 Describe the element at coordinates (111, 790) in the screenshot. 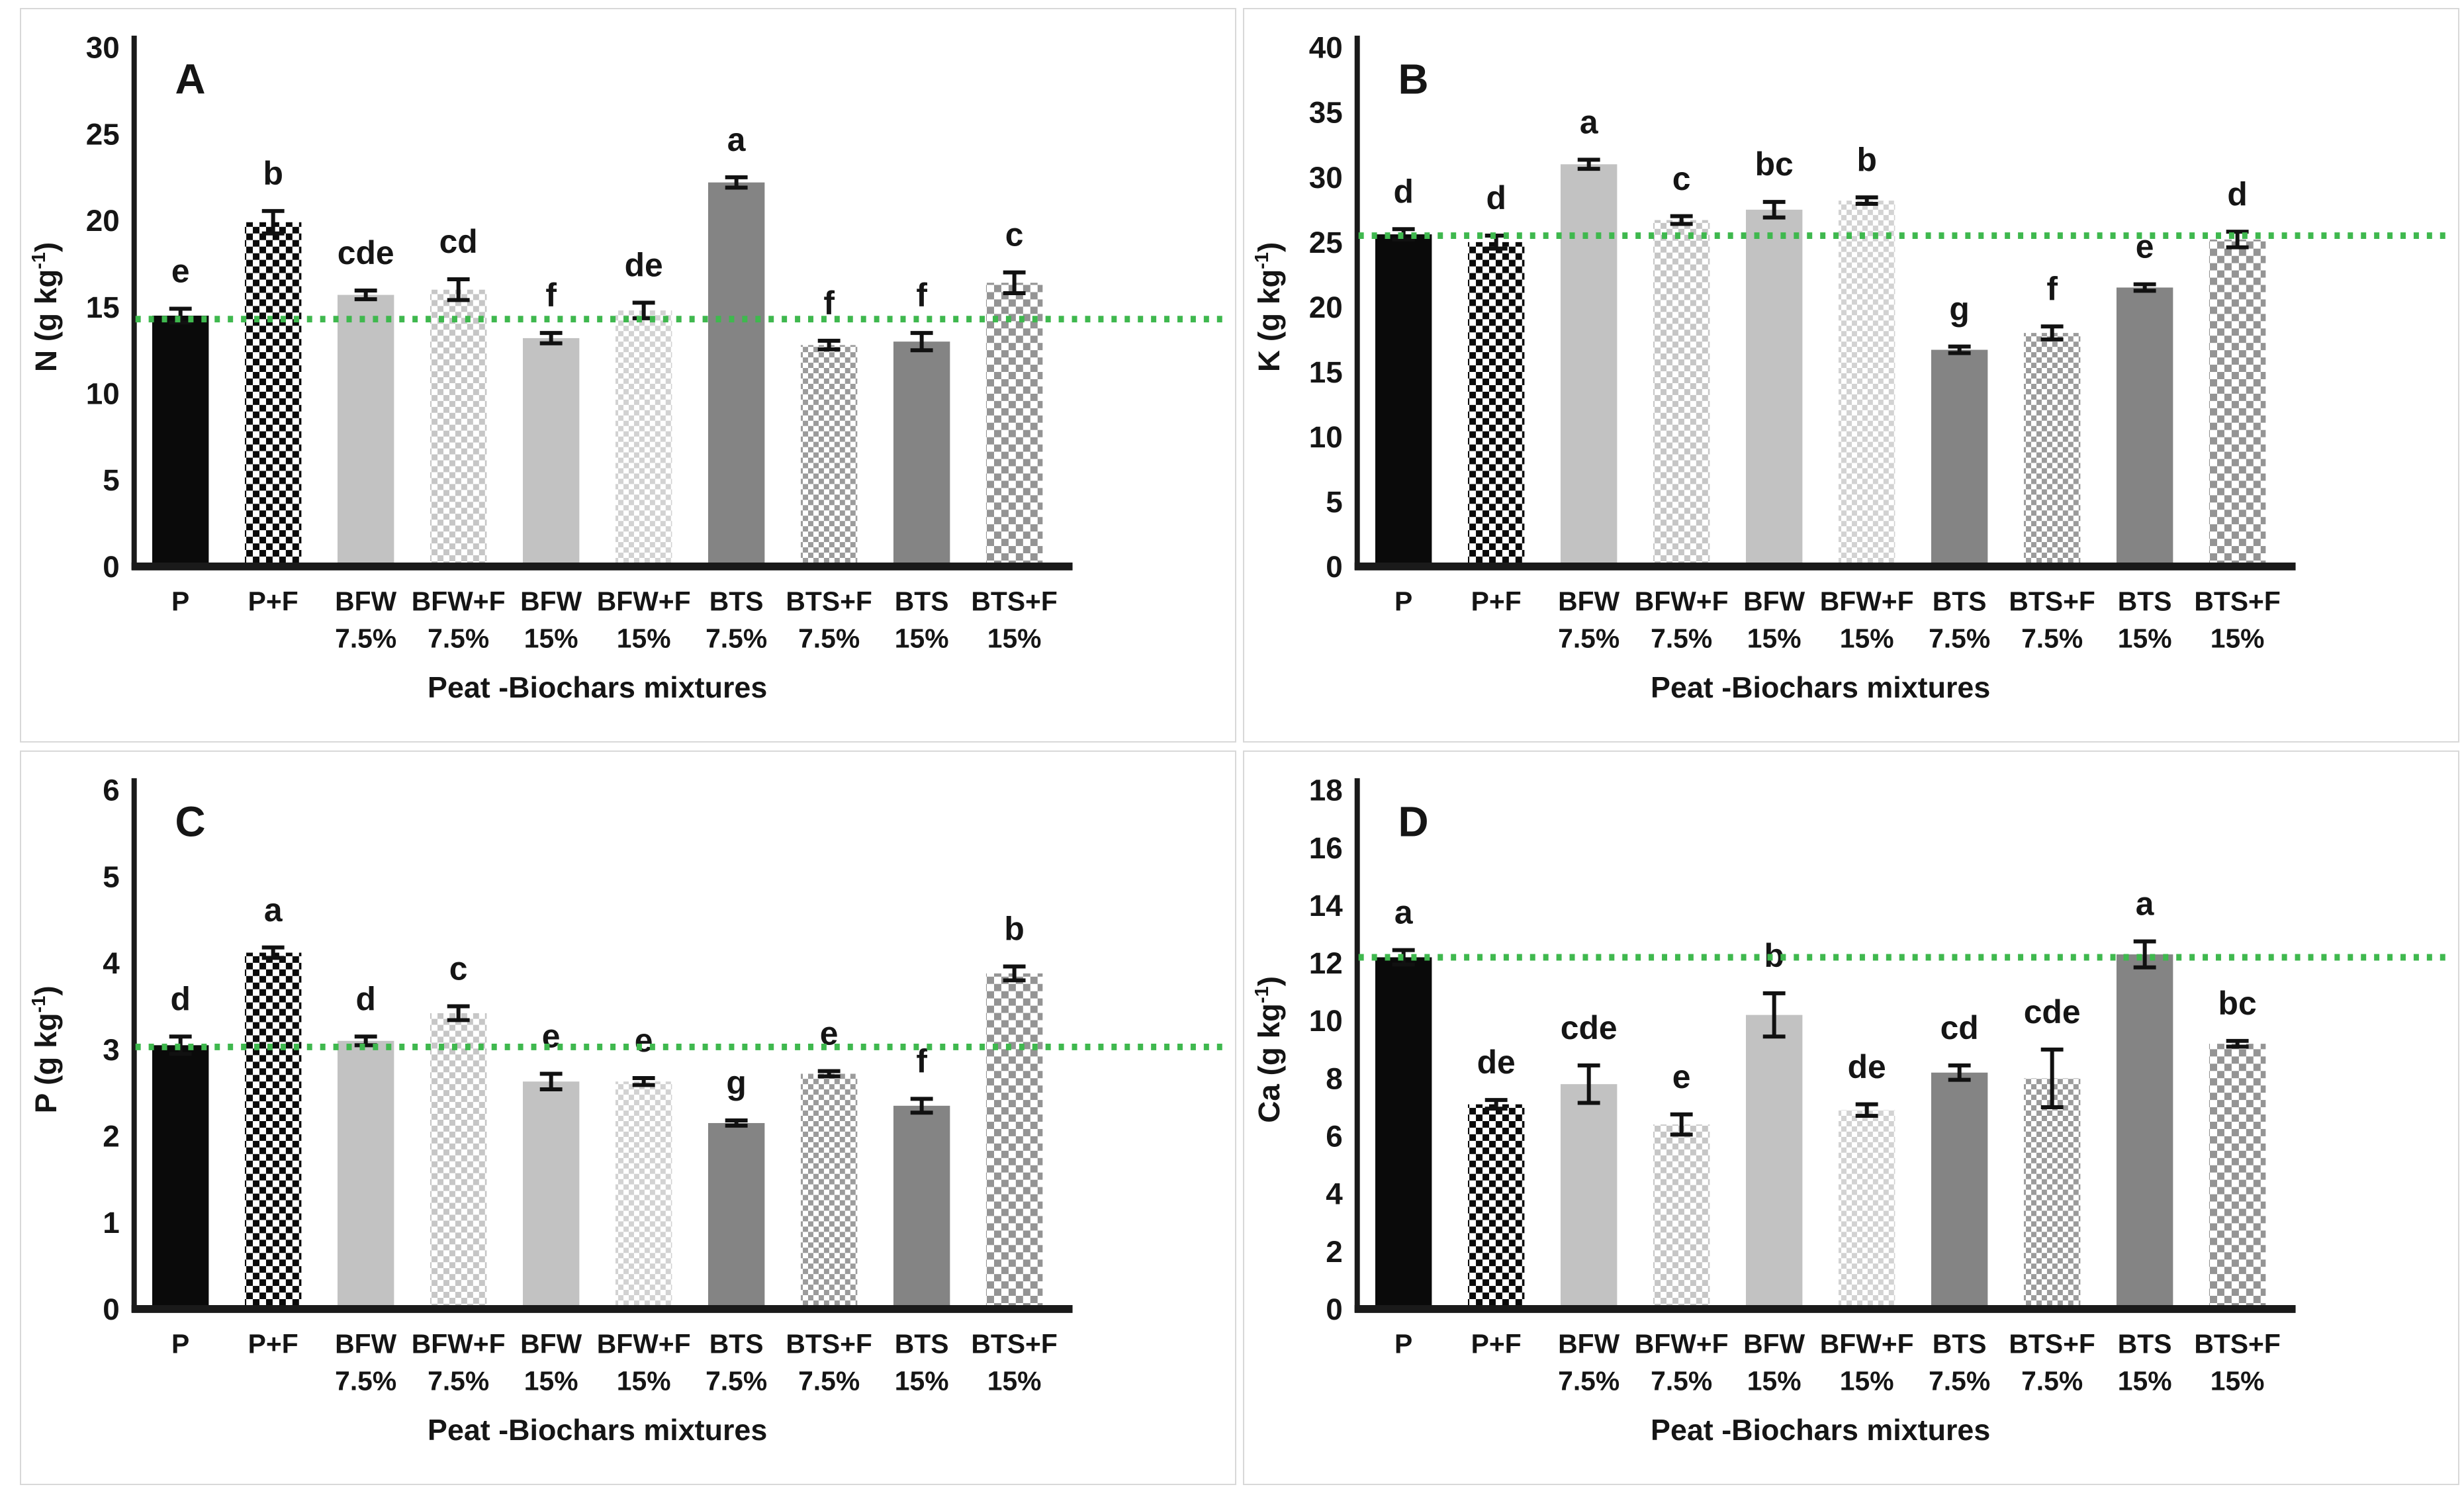

I see `y-tick-label: 6` at that location.